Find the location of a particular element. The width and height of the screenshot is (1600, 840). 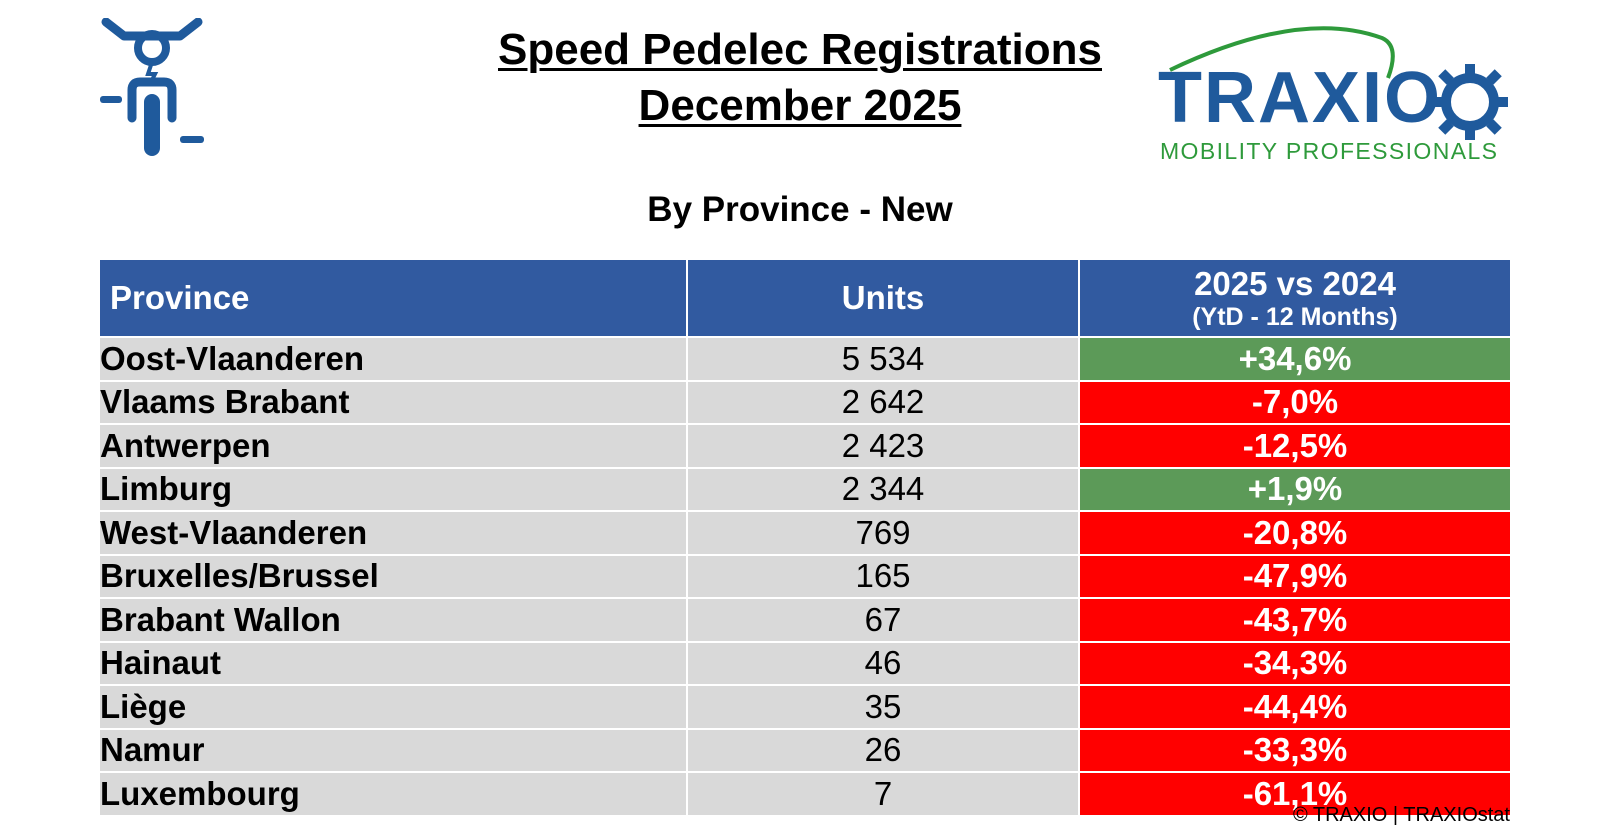

table-row: Oost-Vlaanderen 5 534 +34,6% is located at coordinates (805, 359).